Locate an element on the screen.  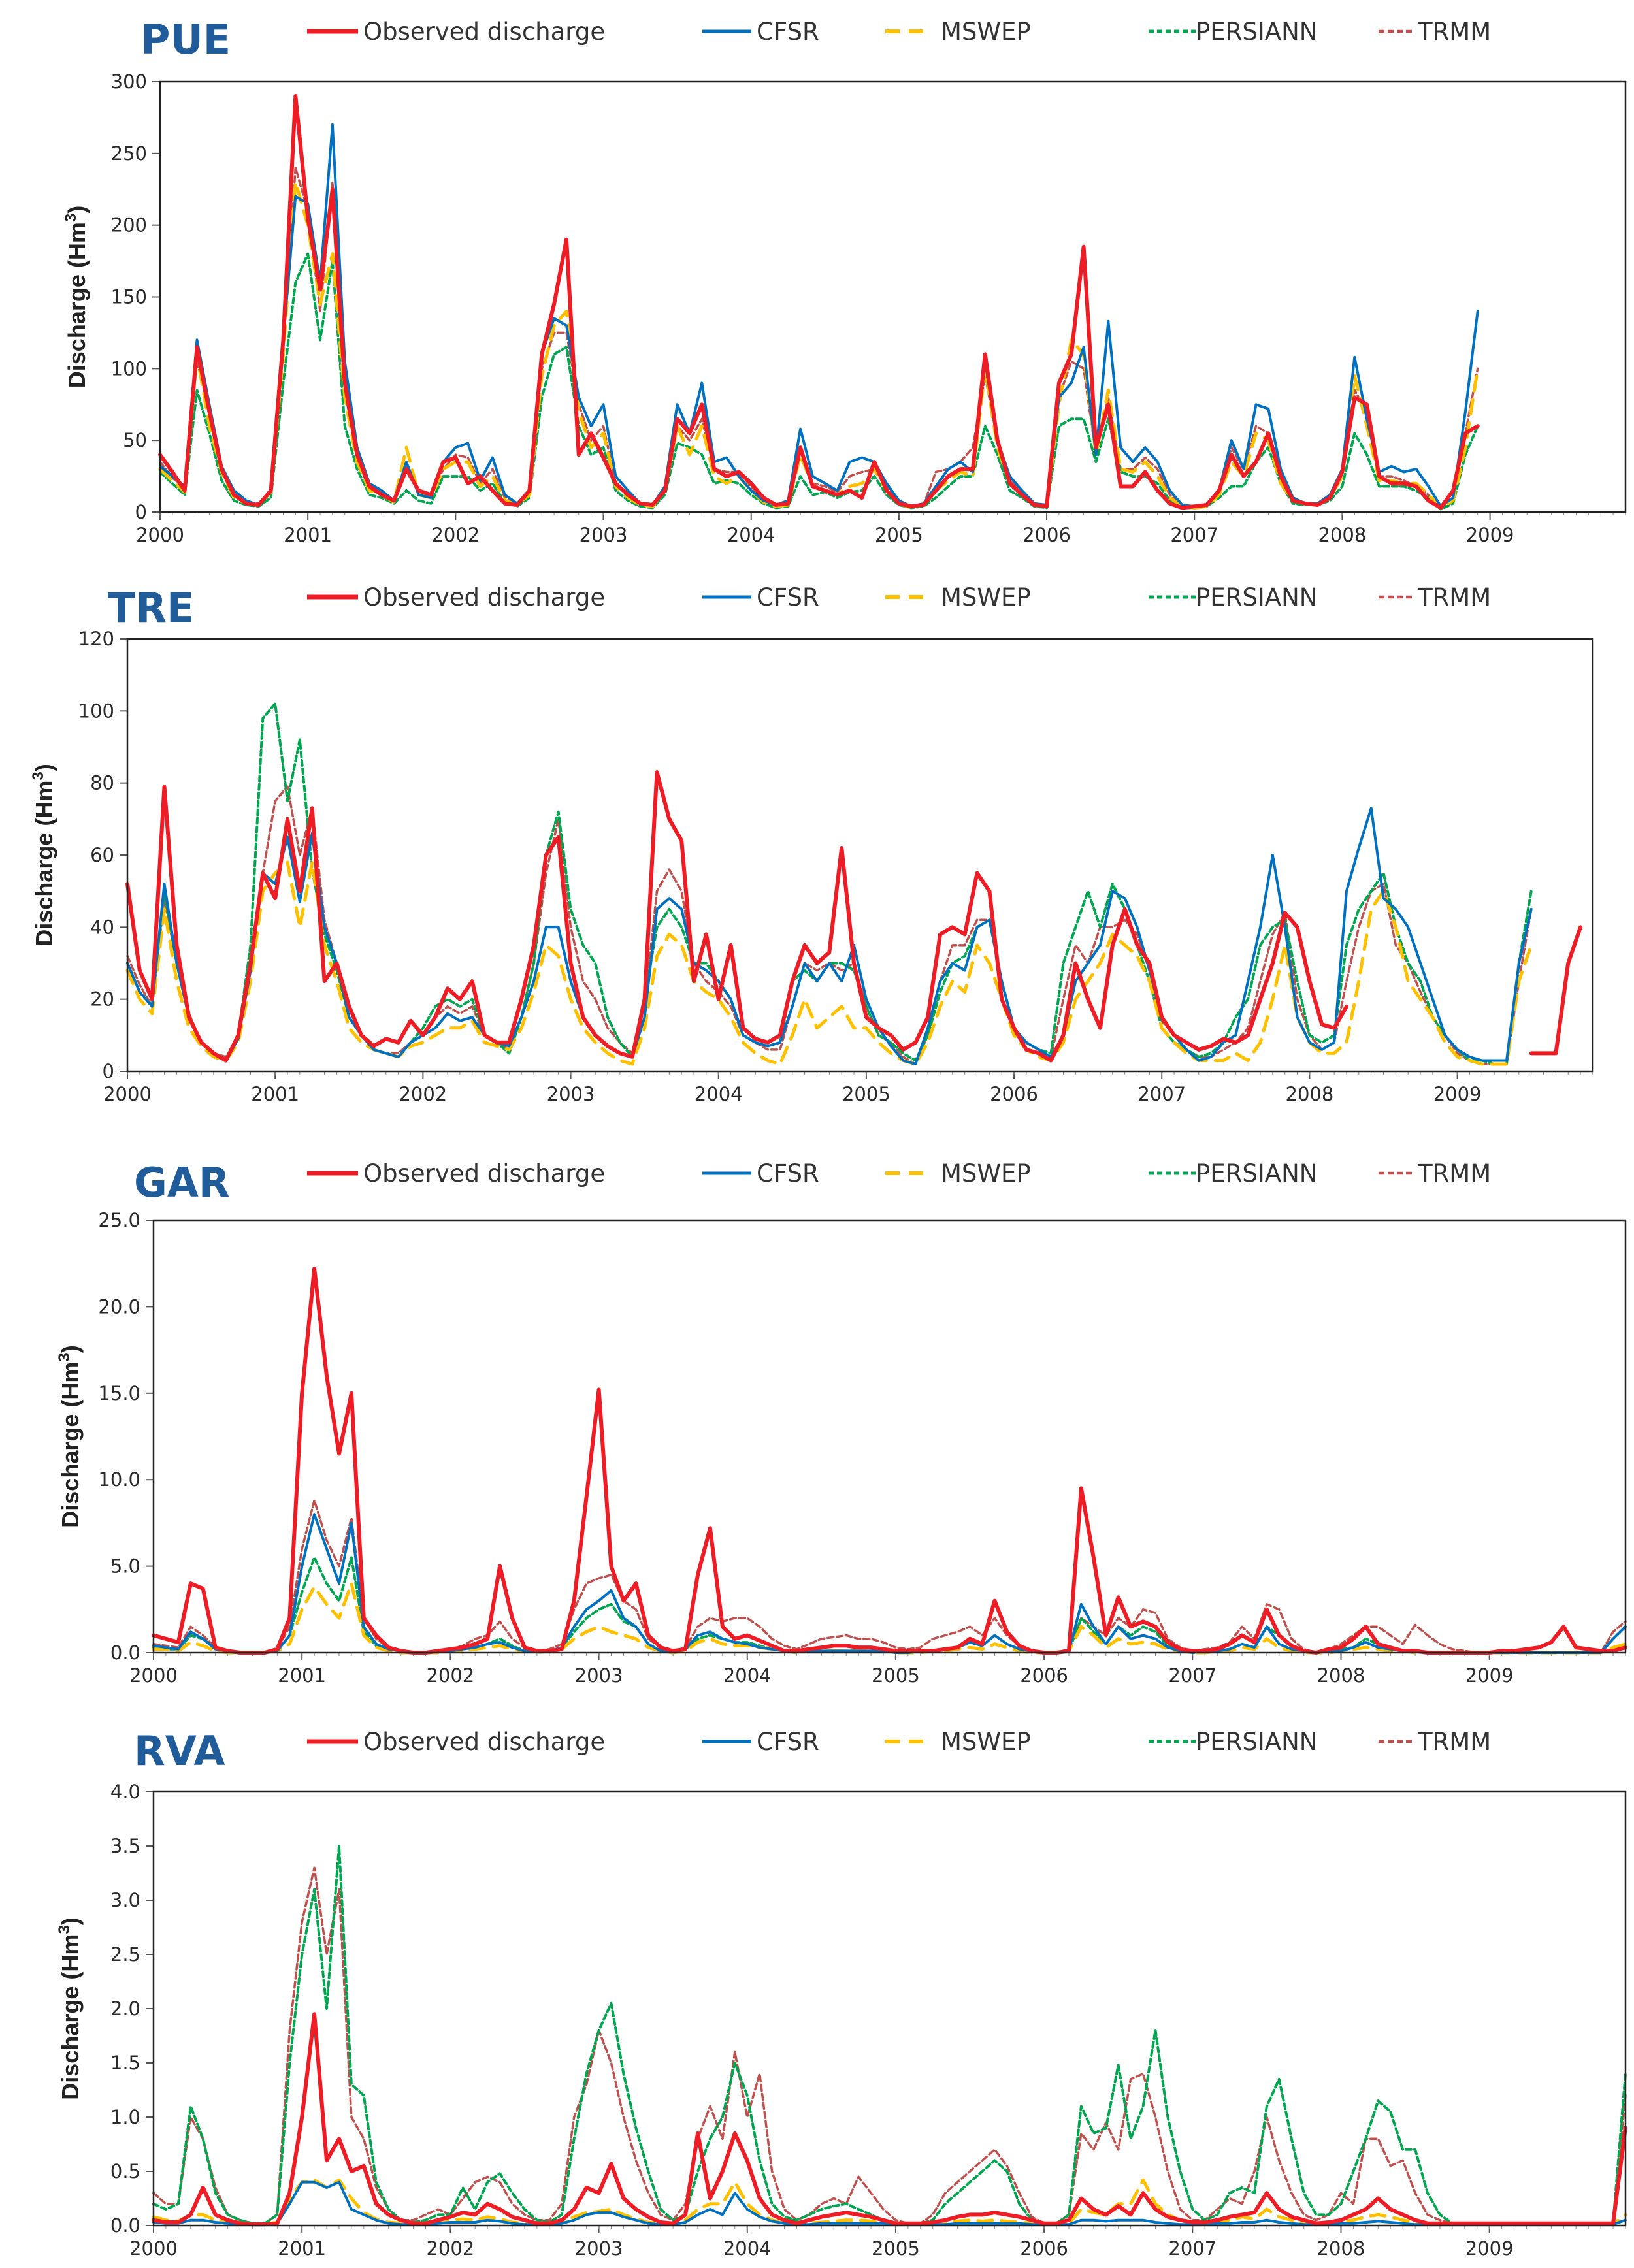
y-tick-label: 150 is located at coordinates (129, 297).